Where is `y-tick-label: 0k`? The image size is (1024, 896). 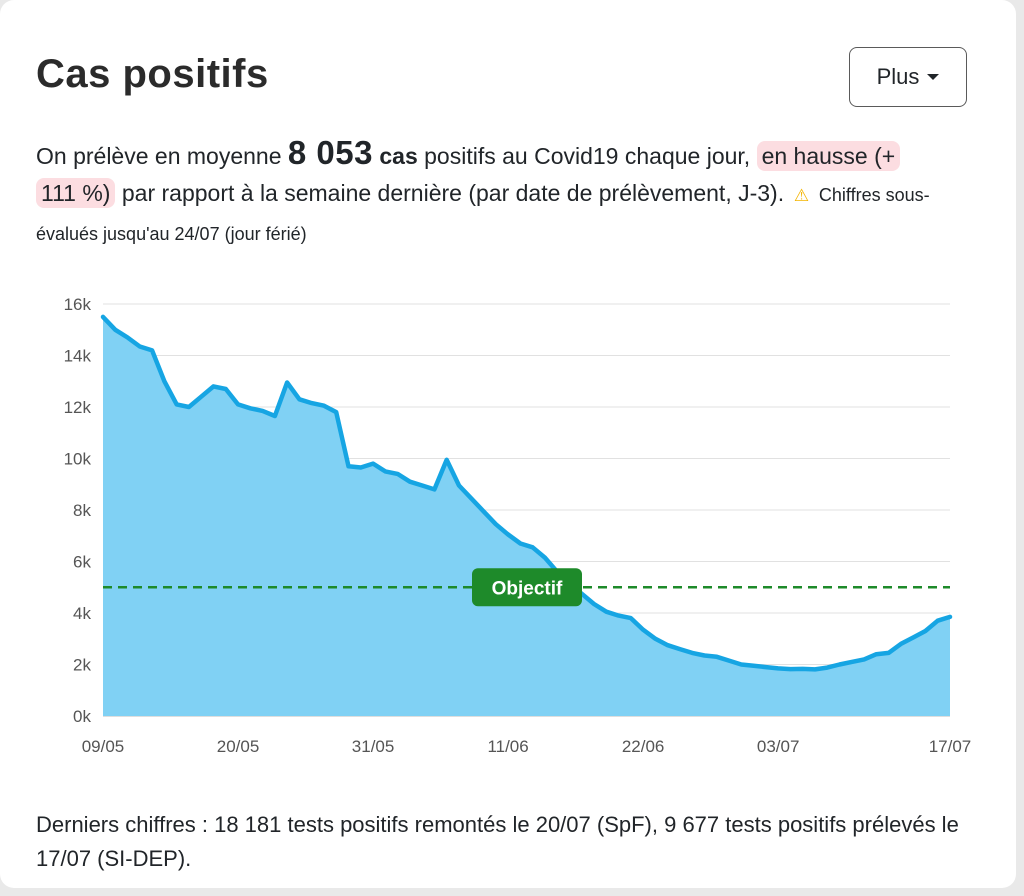 y-tick-label: 0k is located at coordinates (82, 716).